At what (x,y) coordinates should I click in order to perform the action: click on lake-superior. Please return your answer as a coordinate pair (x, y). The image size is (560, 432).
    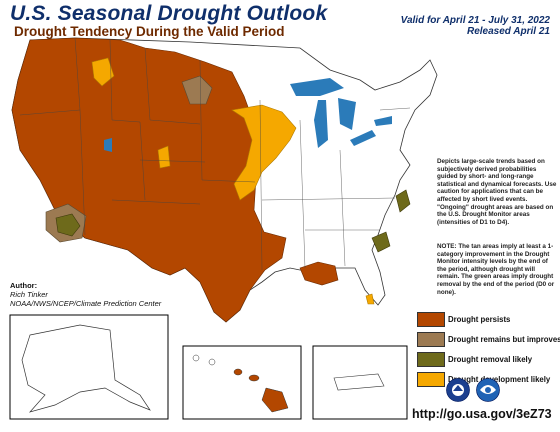
    Looking at the image, I should click on (317, 87).